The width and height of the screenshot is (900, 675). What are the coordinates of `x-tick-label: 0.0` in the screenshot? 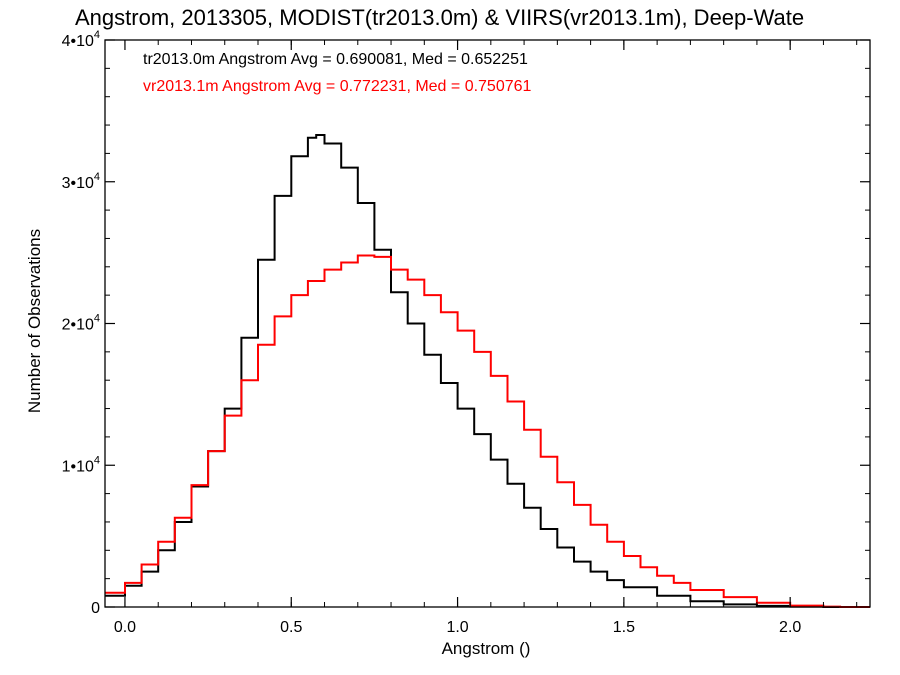 It's located at (125, 627).